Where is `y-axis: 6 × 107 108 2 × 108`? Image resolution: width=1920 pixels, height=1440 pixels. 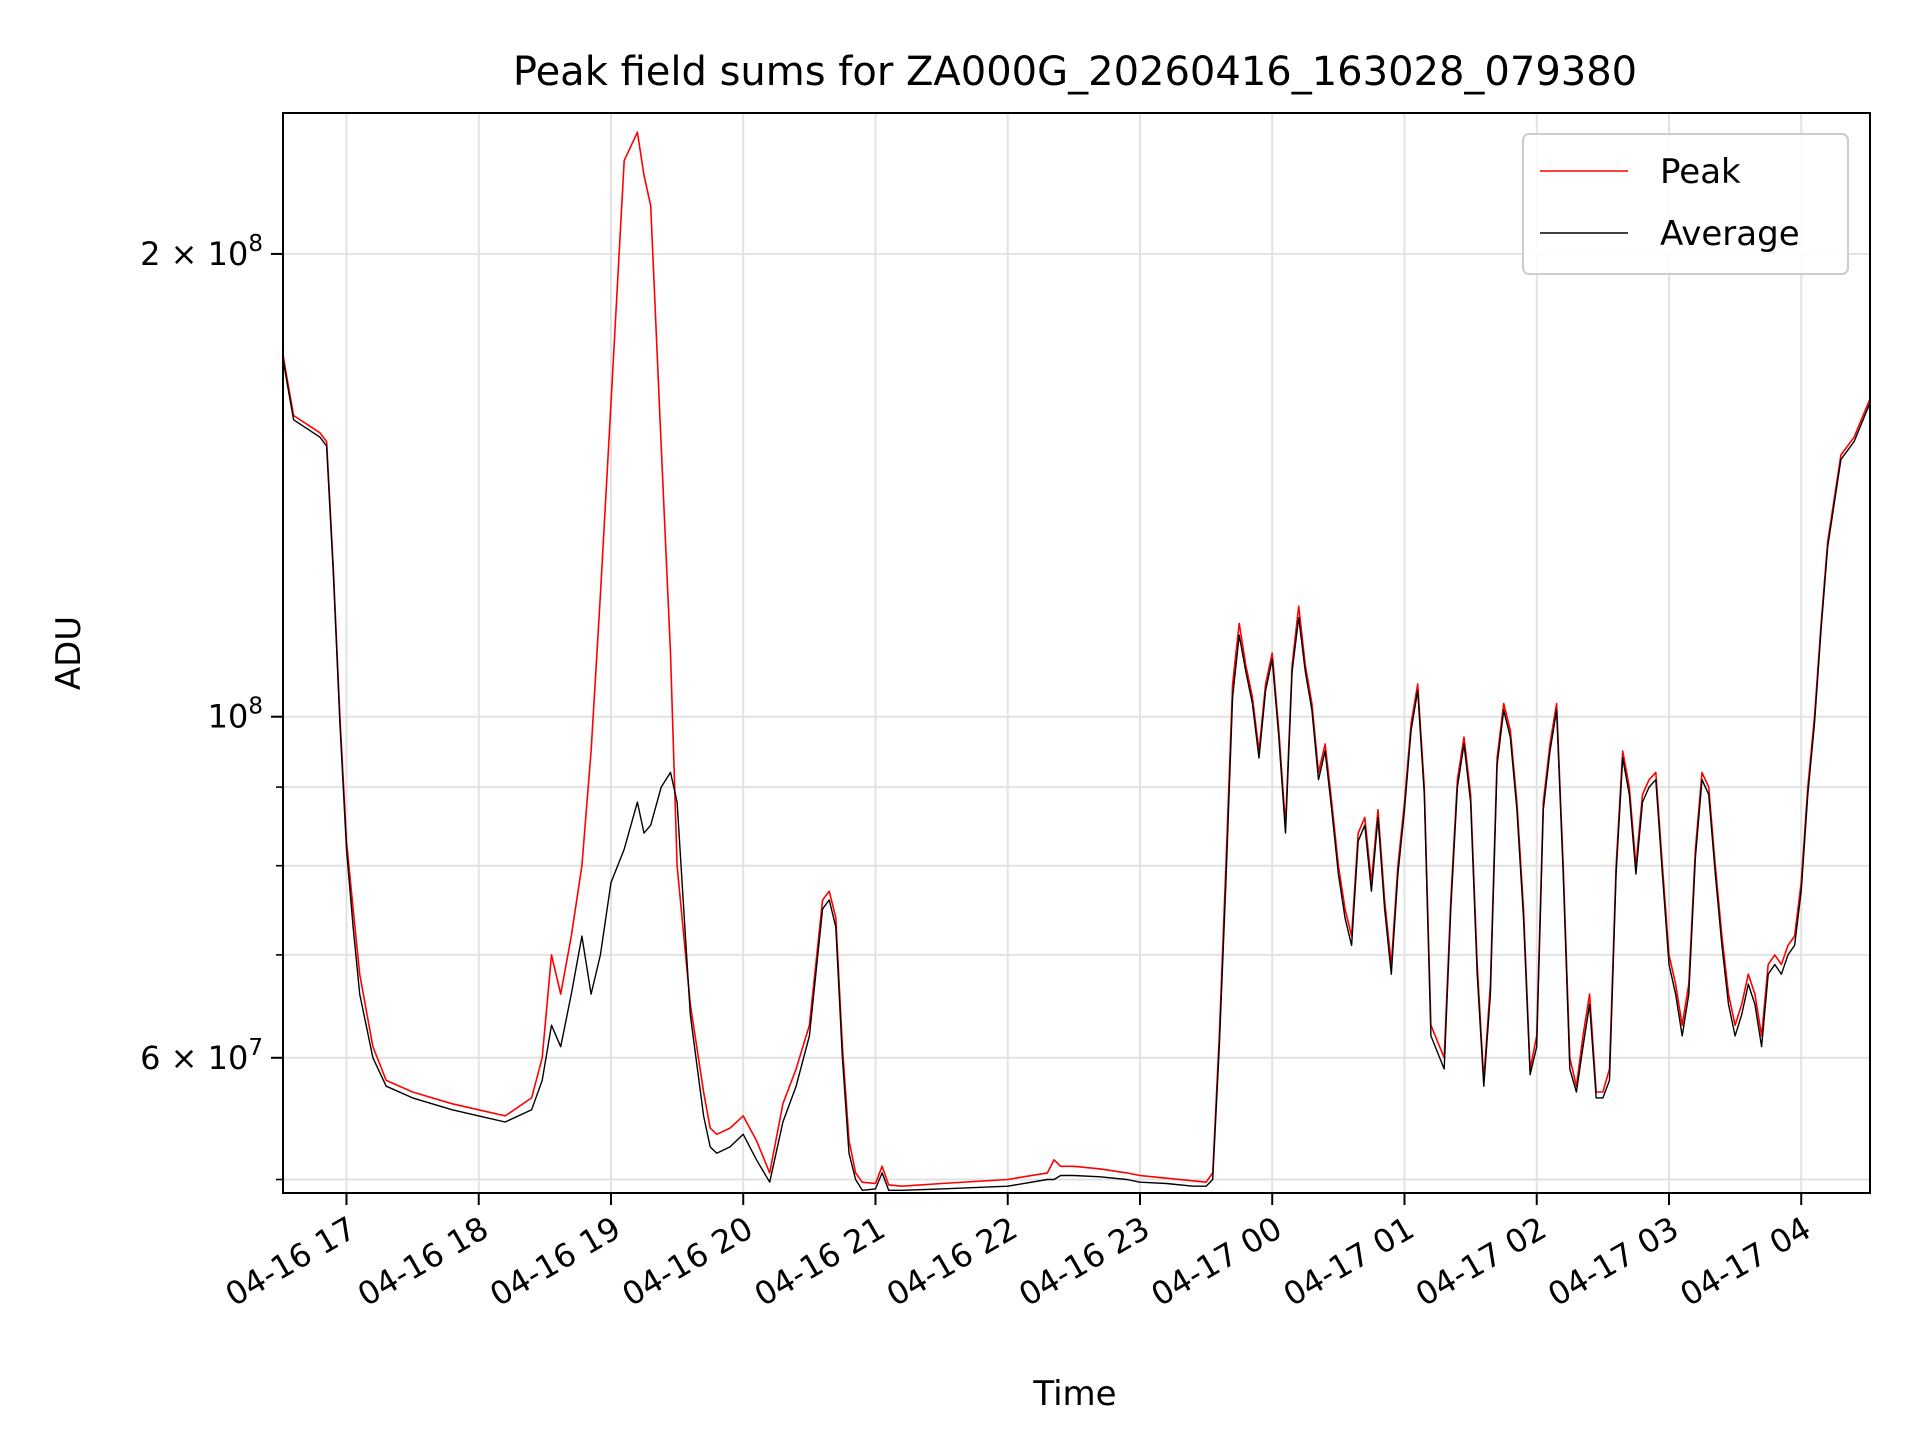
y-axis: 6 × 107 108 2 × 108 is located at coordinates (211, 706).